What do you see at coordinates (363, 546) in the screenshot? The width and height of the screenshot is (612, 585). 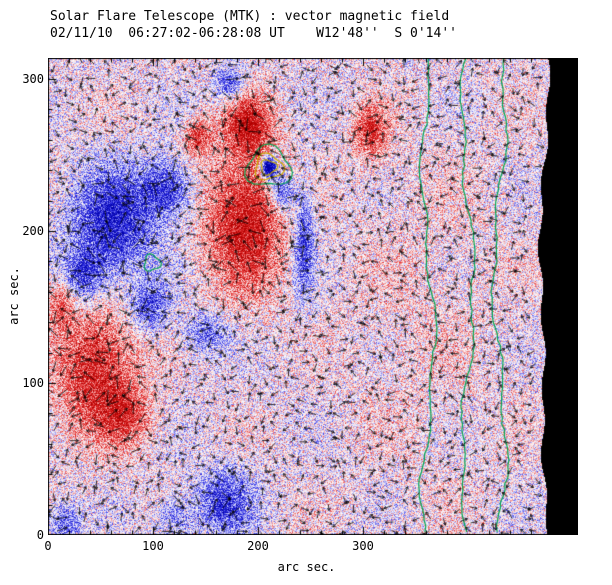 I see `x-tick-label: 300` at bounding box center [363, 546].